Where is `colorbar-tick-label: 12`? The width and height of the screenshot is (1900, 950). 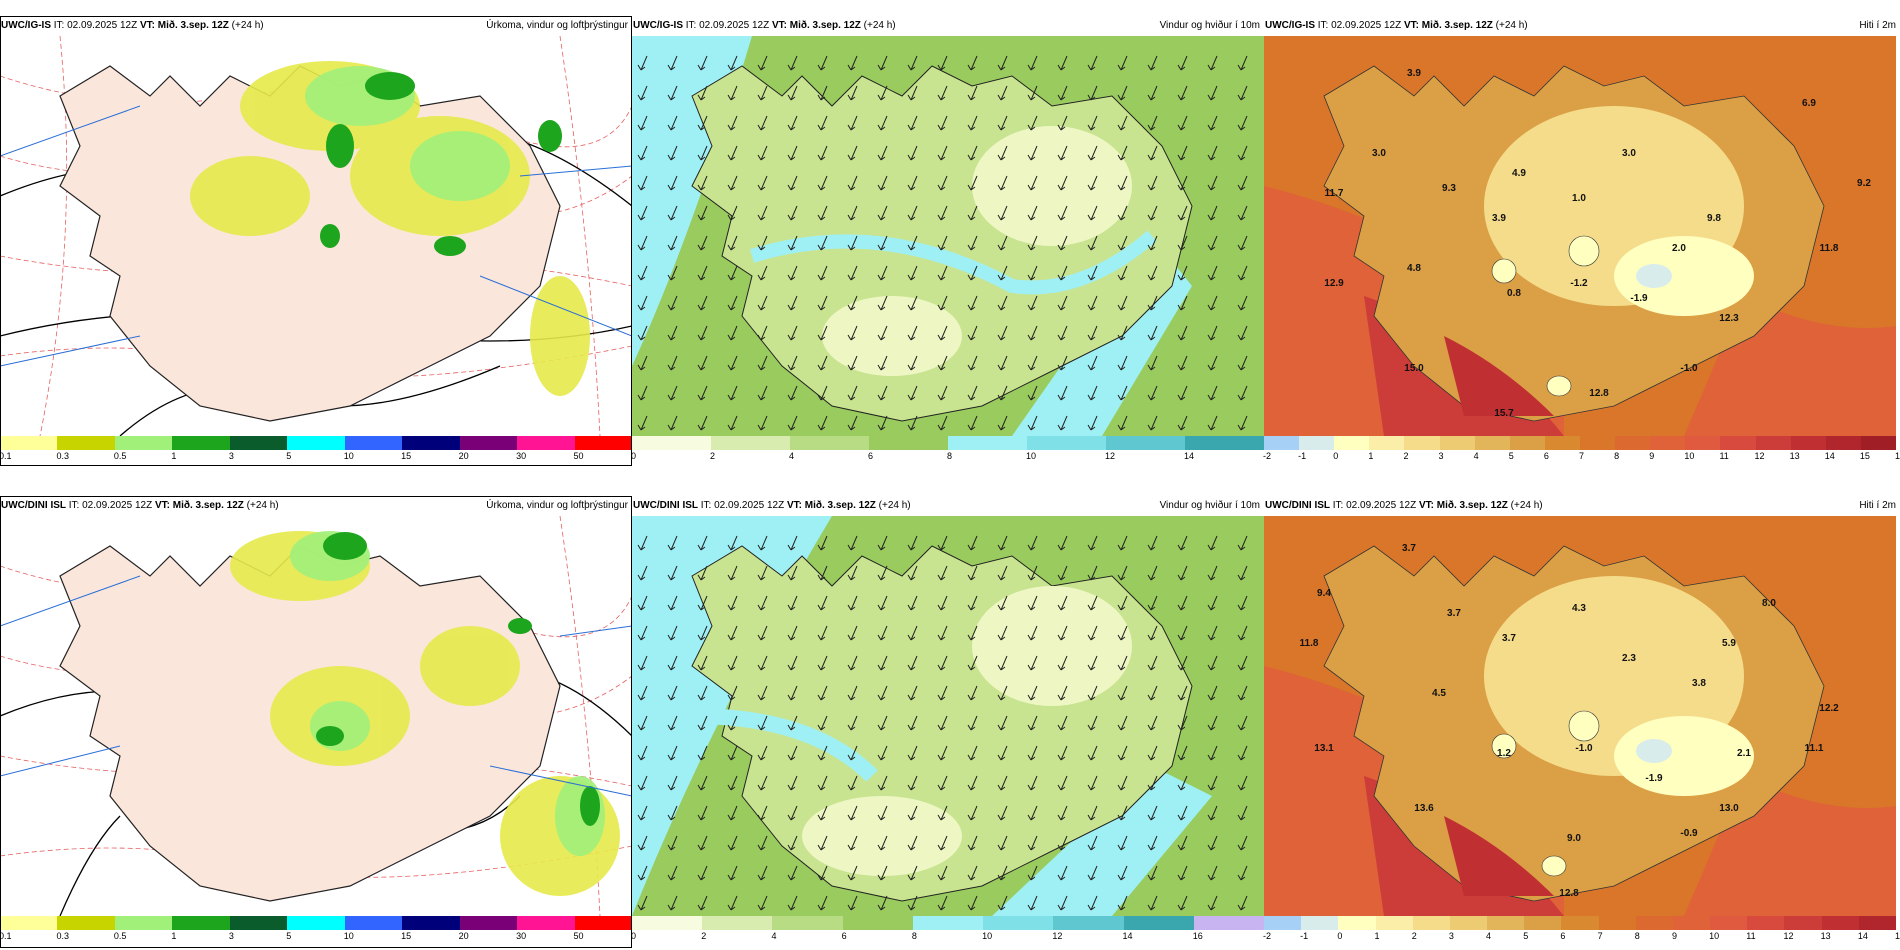 colorbar-tick-label: 12 is located at coordinates (1788, 936).